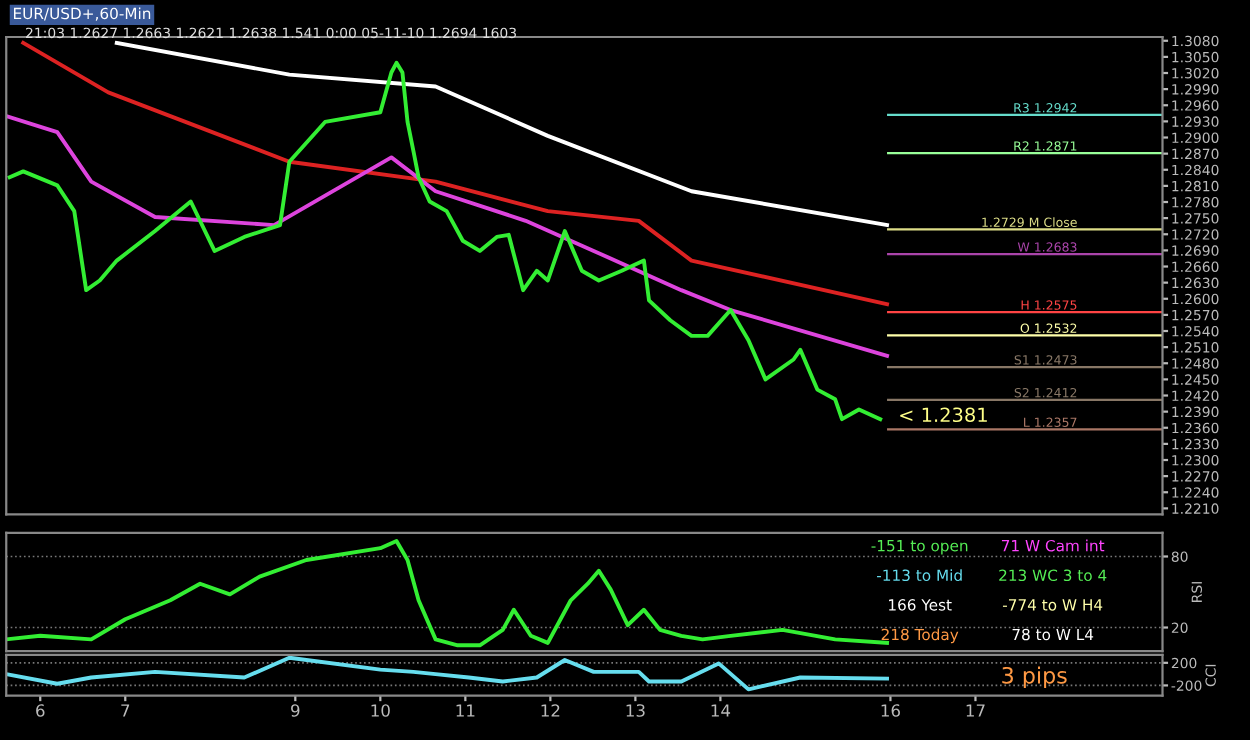  Describe the element at coordinates (380, 710) in the screenshot. I see `x-tick-label: 10` at that location.